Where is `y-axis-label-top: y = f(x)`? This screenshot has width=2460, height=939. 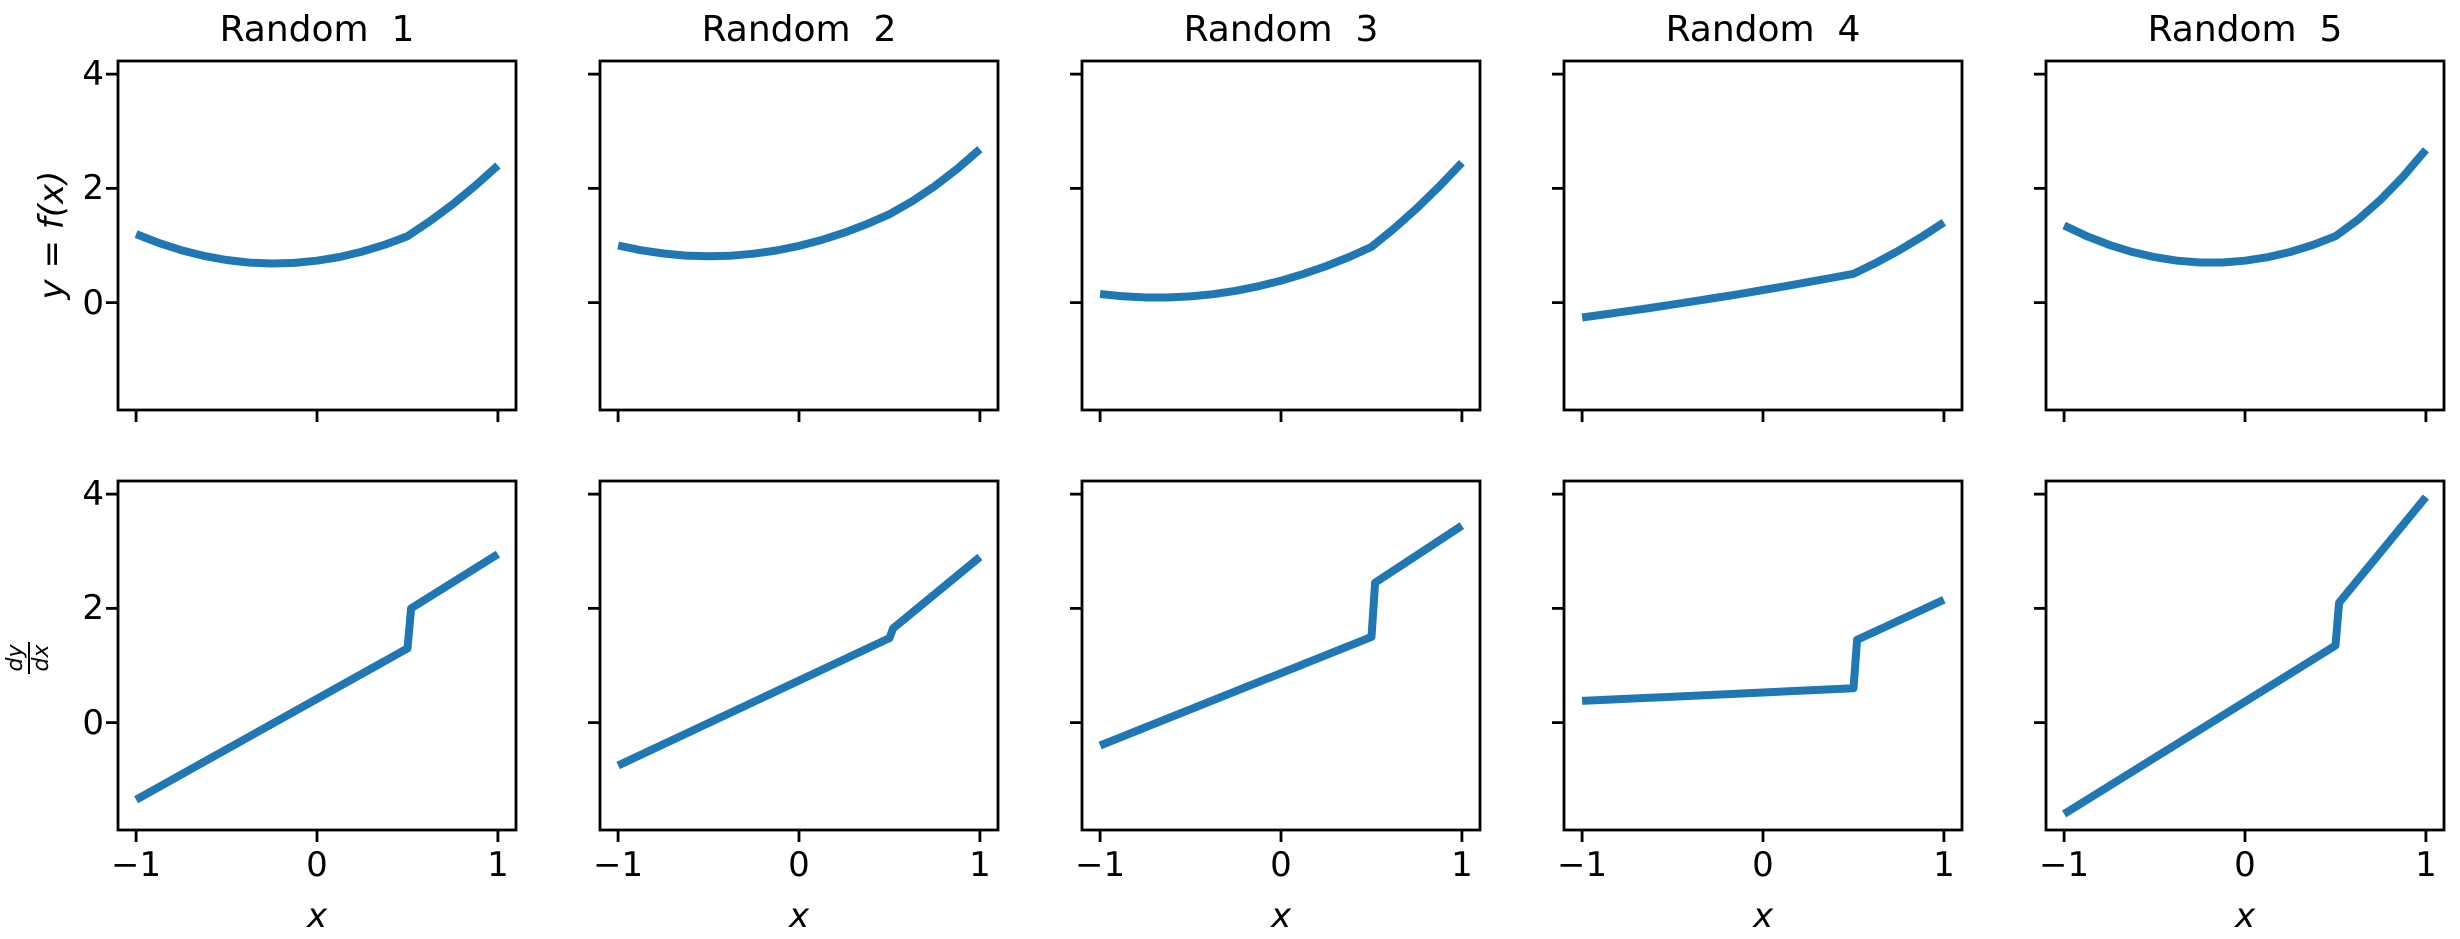 y-axis-label-top: y = f(x) is located at coordinates (52, 235).